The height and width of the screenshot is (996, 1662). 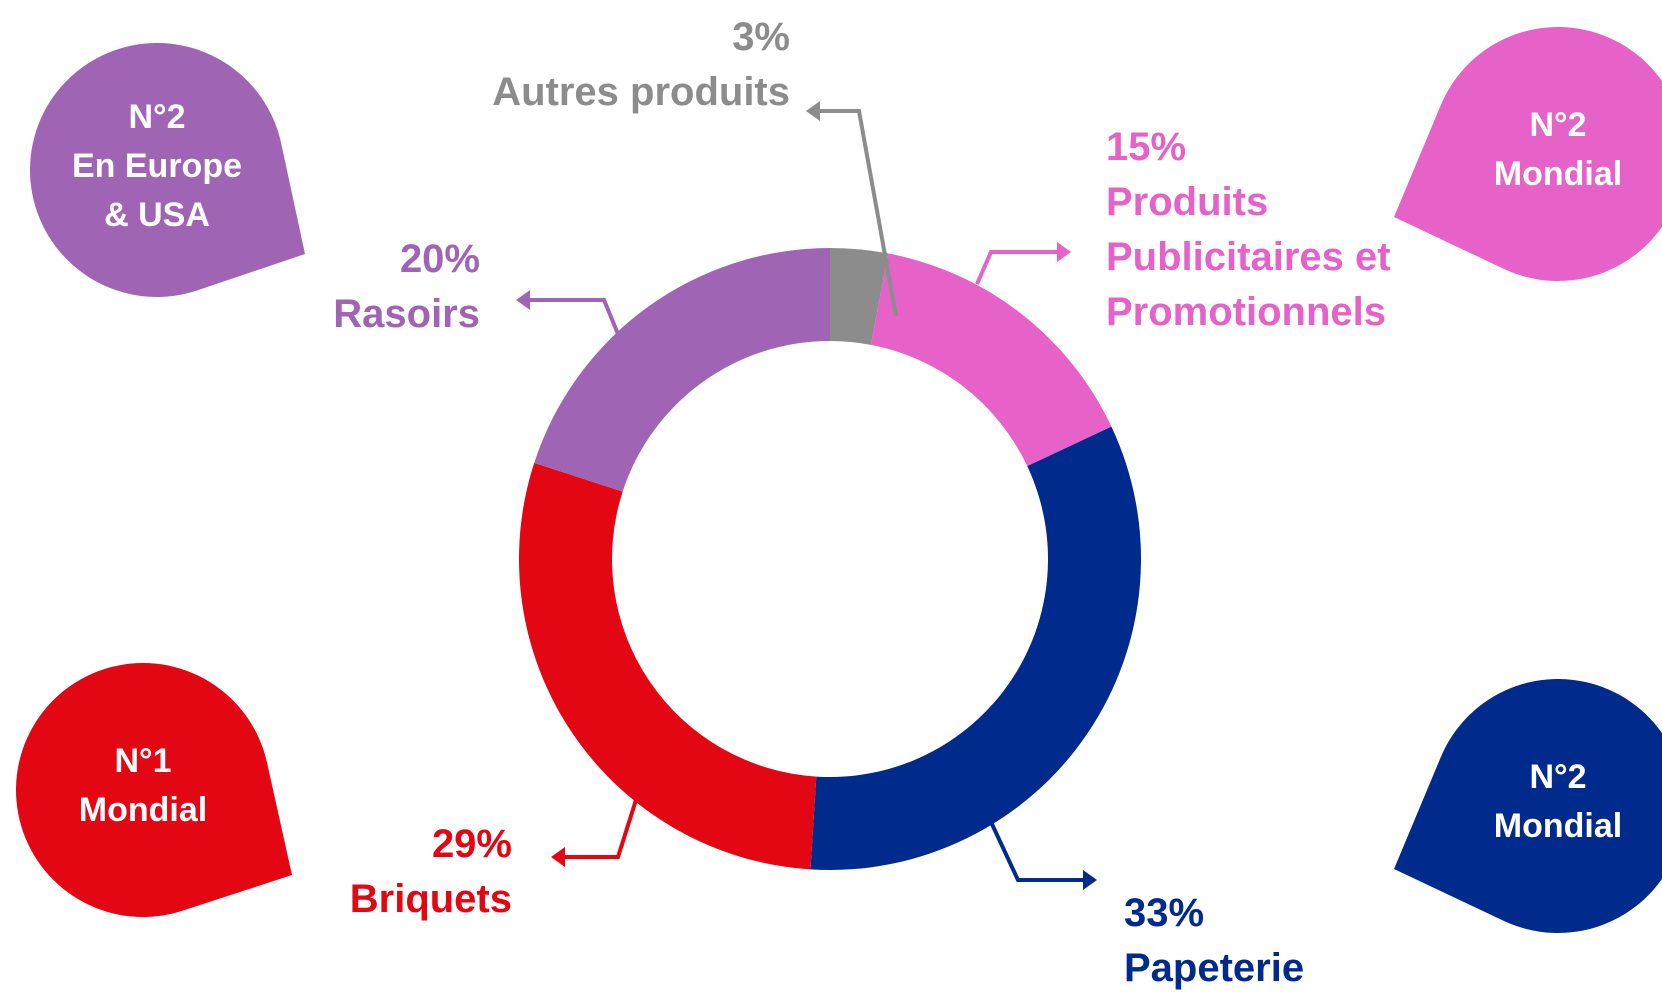 I want to click on value-label: 33%, so click(x=1164, y=913).